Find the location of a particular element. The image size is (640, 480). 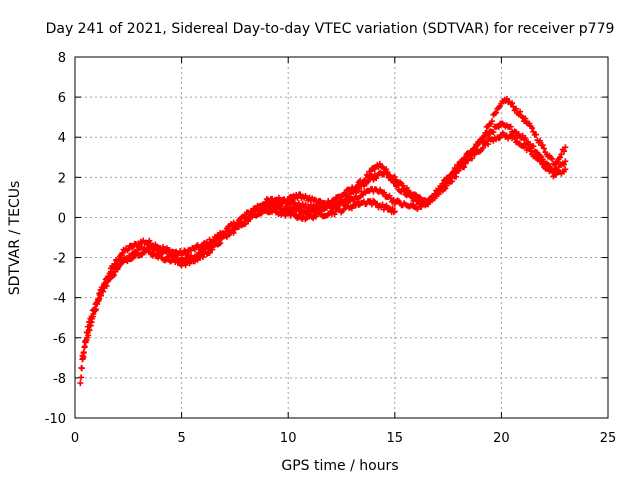

y-tick-label: 2 is located at coordinates (62, 178).